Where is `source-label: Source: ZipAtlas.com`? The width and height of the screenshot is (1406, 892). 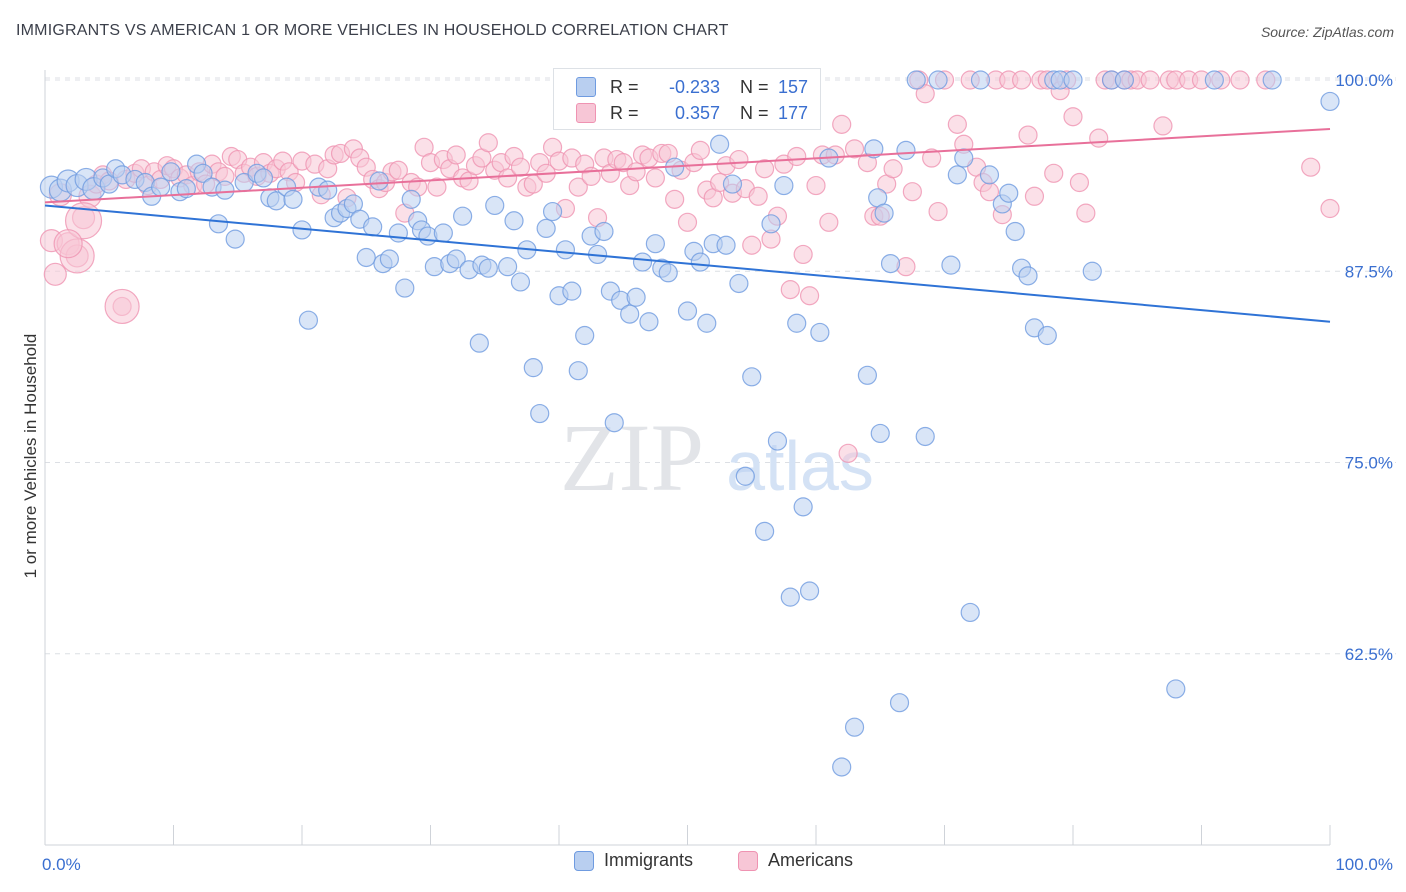
source-label: Source: ZipAtlas.com is located at coordinates (1327, 32).